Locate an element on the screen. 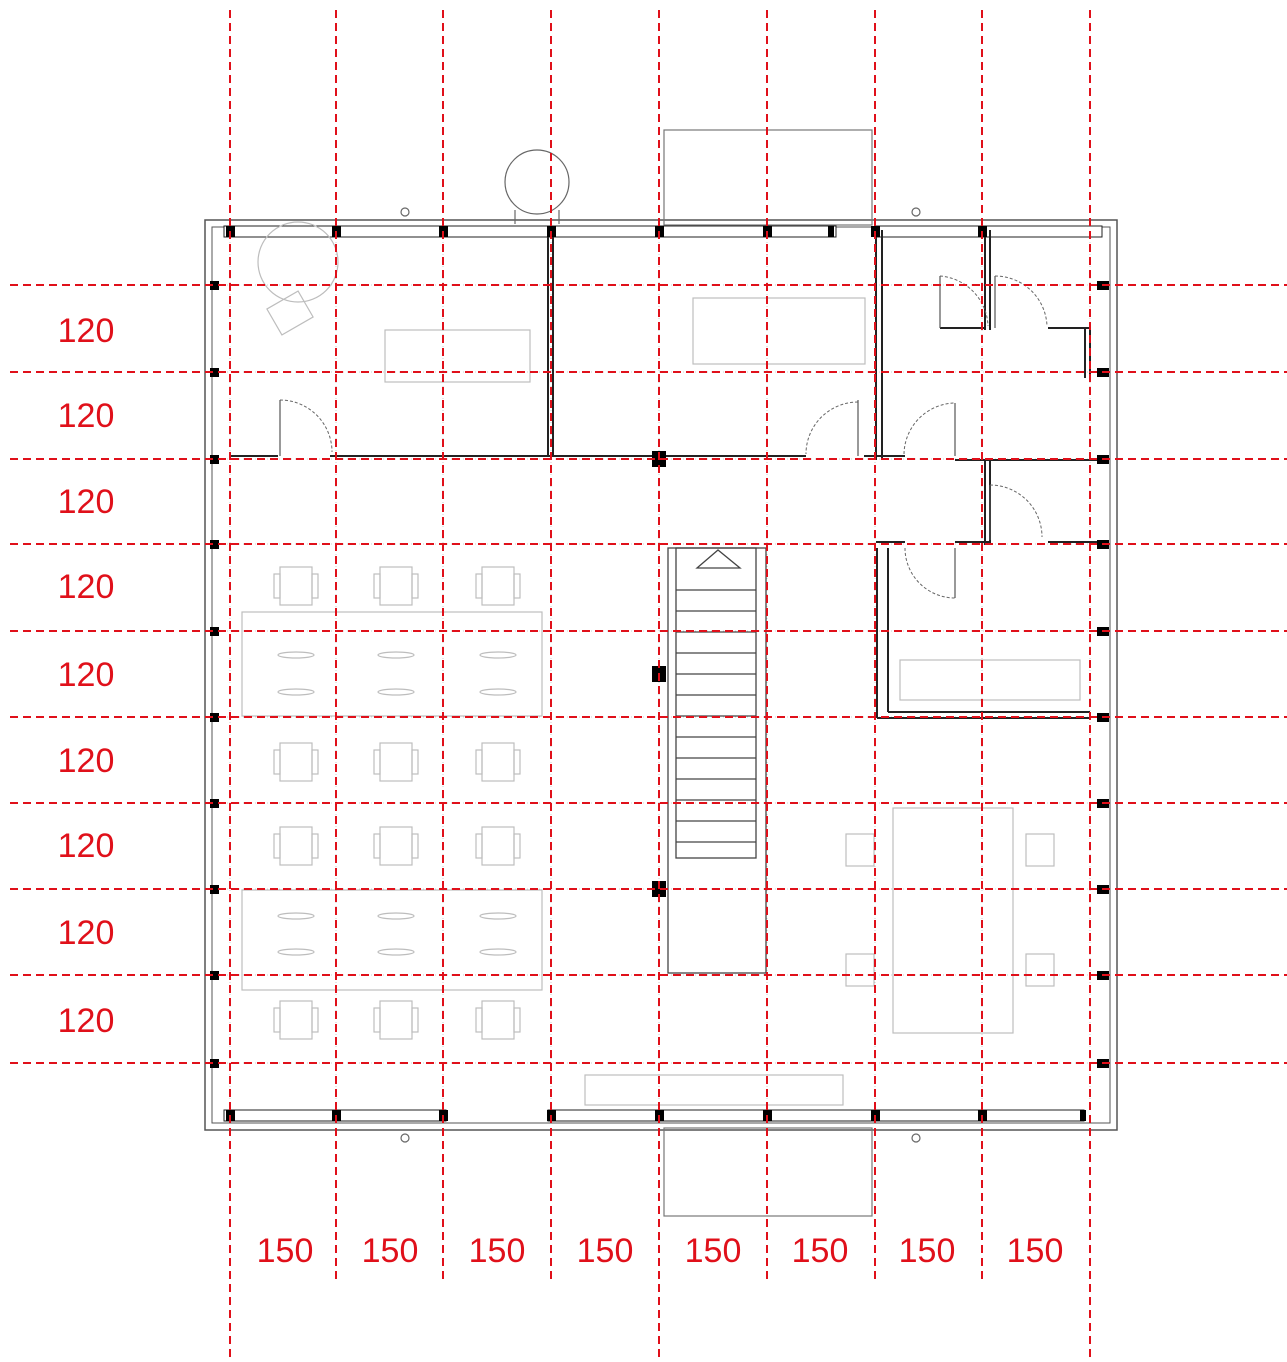 The height and width of the screenshot is (1362, 1287). column-spacing-labels: 150 150 150 150 150 150 150 150 is located at coordinates (660, 1251).